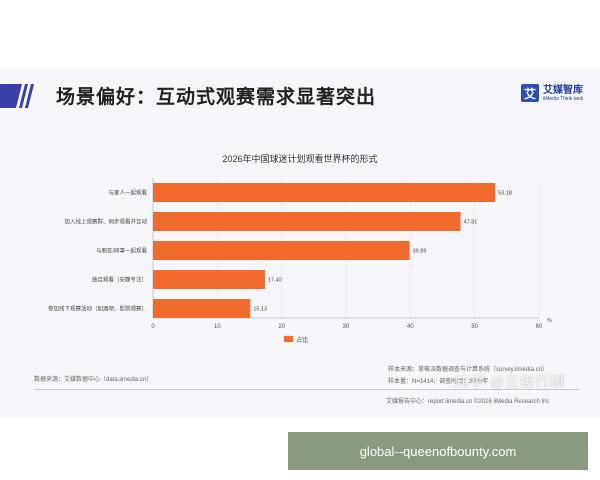  I want to click on sample-source-line1: 样本来源：草莓派数据调查与计算系统（survey.iimedia.cn）, so click(468, 370).